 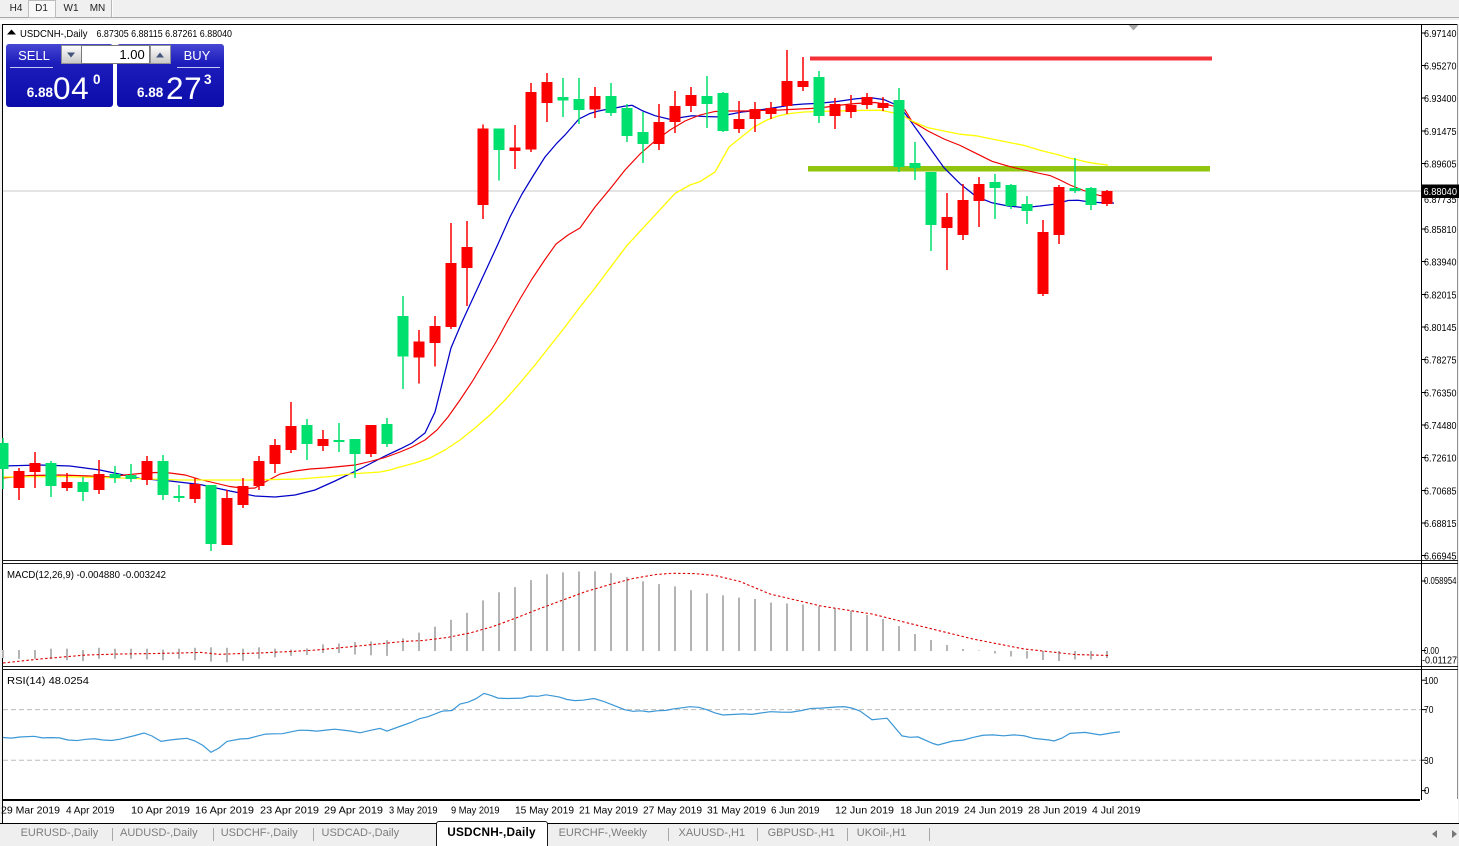 What do you see at coordinates (1431, 681) in the screenshot?
I see `svg-text: 100` at bounding box center [1431, 681].